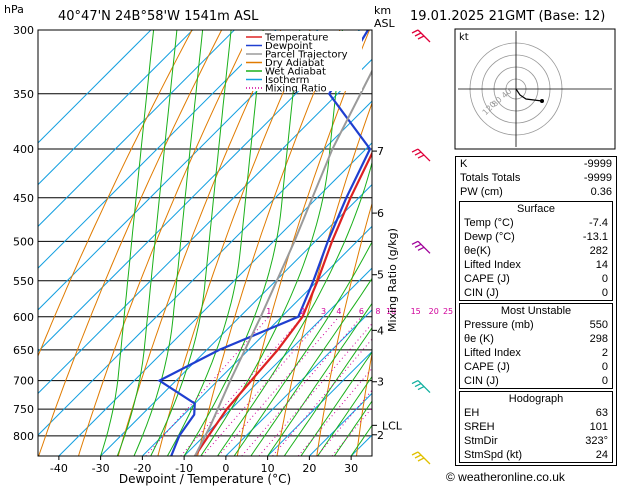 This screenshot has height=491, width=629. Describe the element at coordinates (392, 425) in the screenshot. I see `lcl-label: LCL` at that location.